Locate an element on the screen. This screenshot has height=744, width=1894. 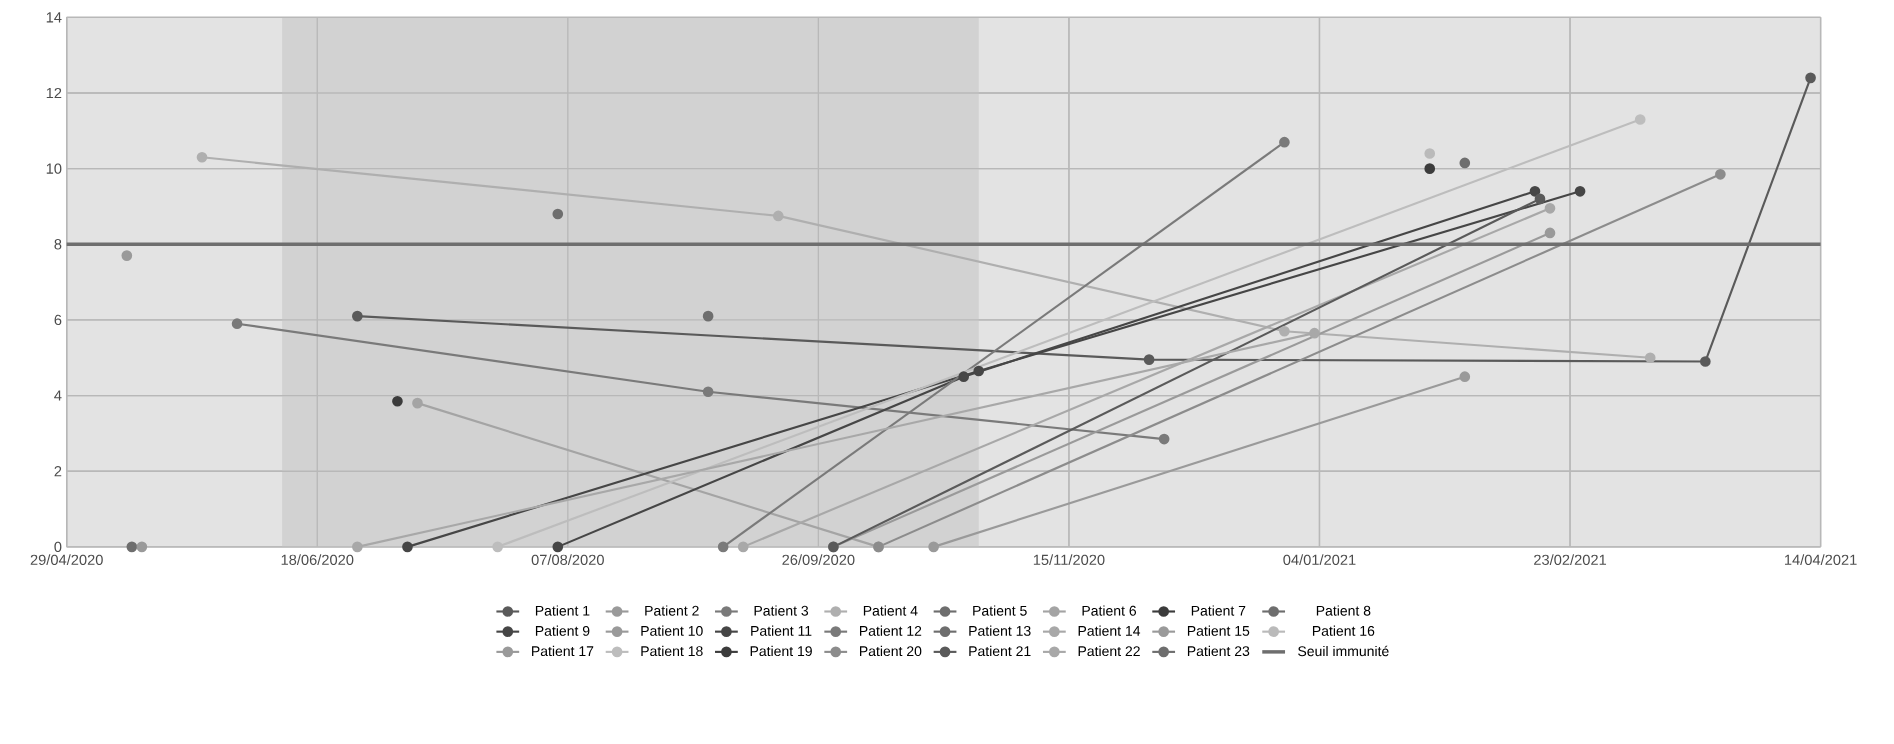
x-tick-label: 26/09/2020 is located at coordinates (818, 559).